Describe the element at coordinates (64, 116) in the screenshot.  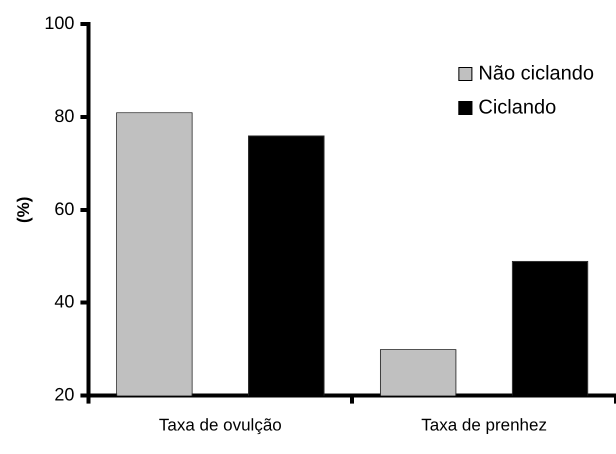
I see `y-tick-label: 80` at that location.